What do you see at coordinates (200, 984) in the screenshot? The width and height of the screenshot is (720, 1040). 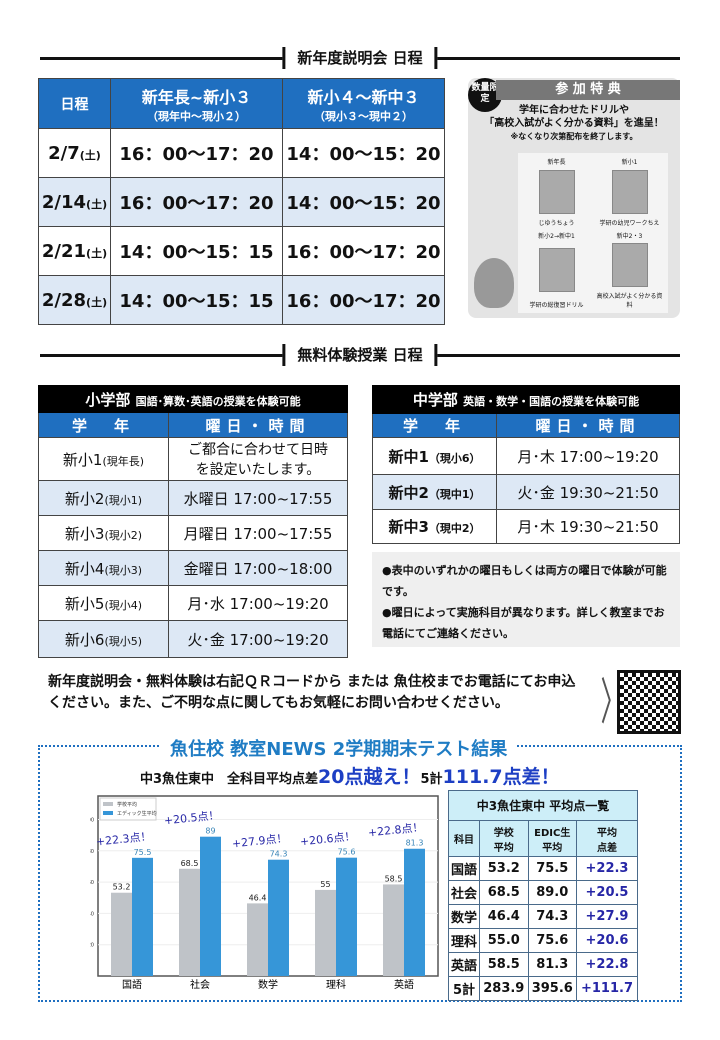 I see `x-tick-label: 社会` at bounding box center [200, 984].